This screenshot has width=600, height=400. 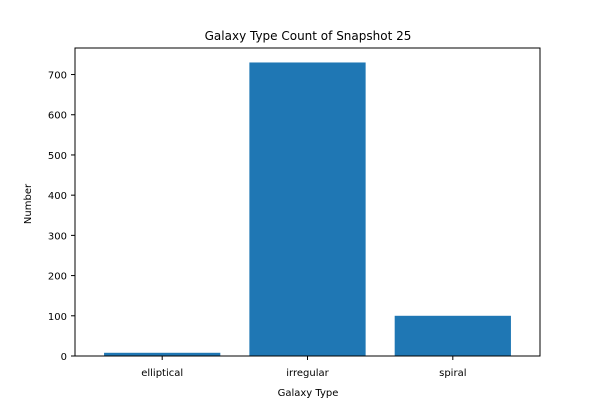 I want to click on y-tick-label: 400, so click(x=57, y=196).